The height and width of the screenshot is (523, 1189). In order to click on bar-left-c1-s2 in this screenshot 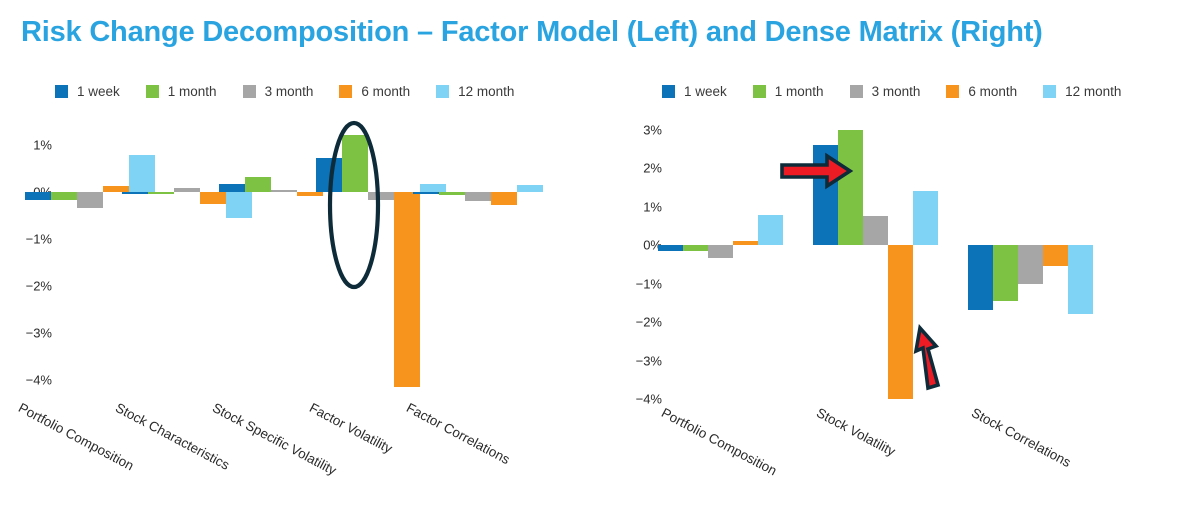, I will do `click(187, 190)`.